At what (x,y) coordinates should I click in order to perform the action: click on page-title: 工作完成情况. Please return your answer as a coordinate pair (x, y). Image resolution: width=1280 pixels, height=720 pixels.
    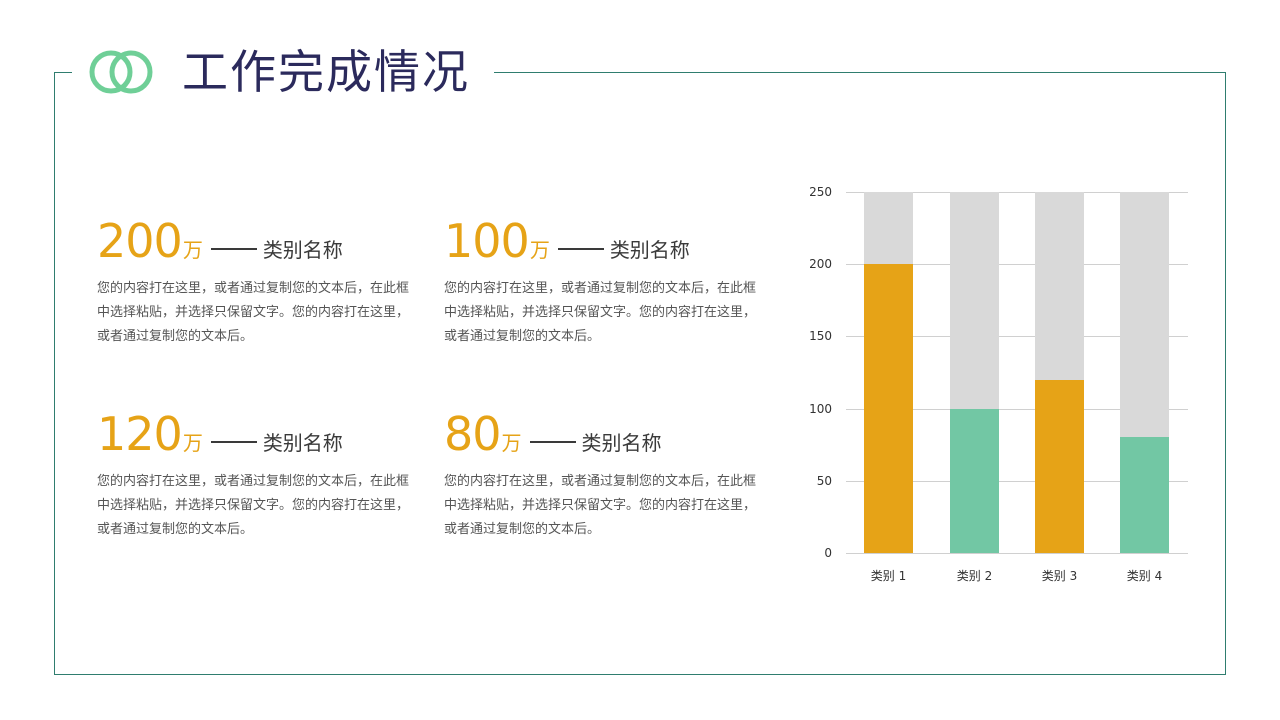
    Looking at the image, I should click on (326, 72).